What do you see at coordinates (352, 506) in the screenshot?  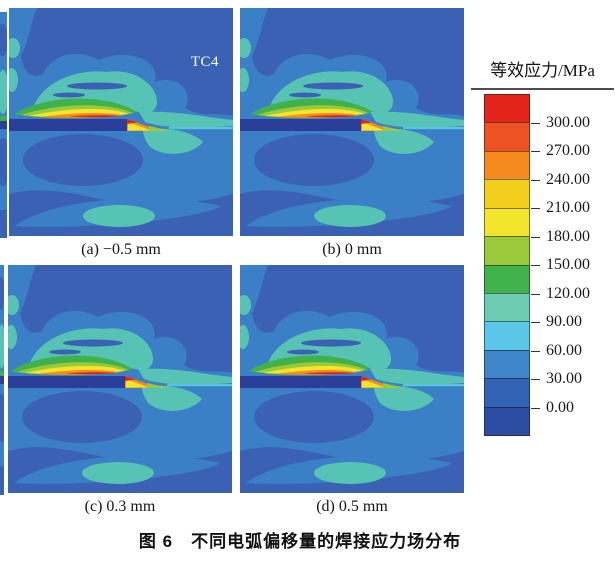 I see `panel-label-d: (d) 0.5 mm` at bounding box center [352, 506].